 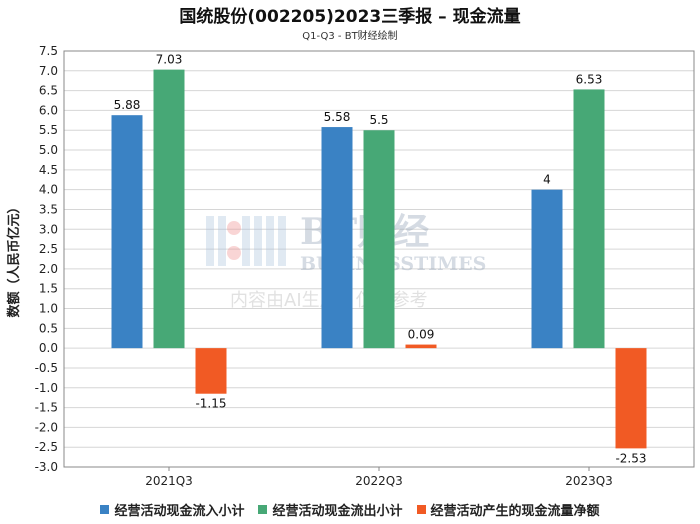 What do you see at coordinates (421, 335) in the screenshot?
I see `data-label: 0.09` at bounding box center [421, 335].